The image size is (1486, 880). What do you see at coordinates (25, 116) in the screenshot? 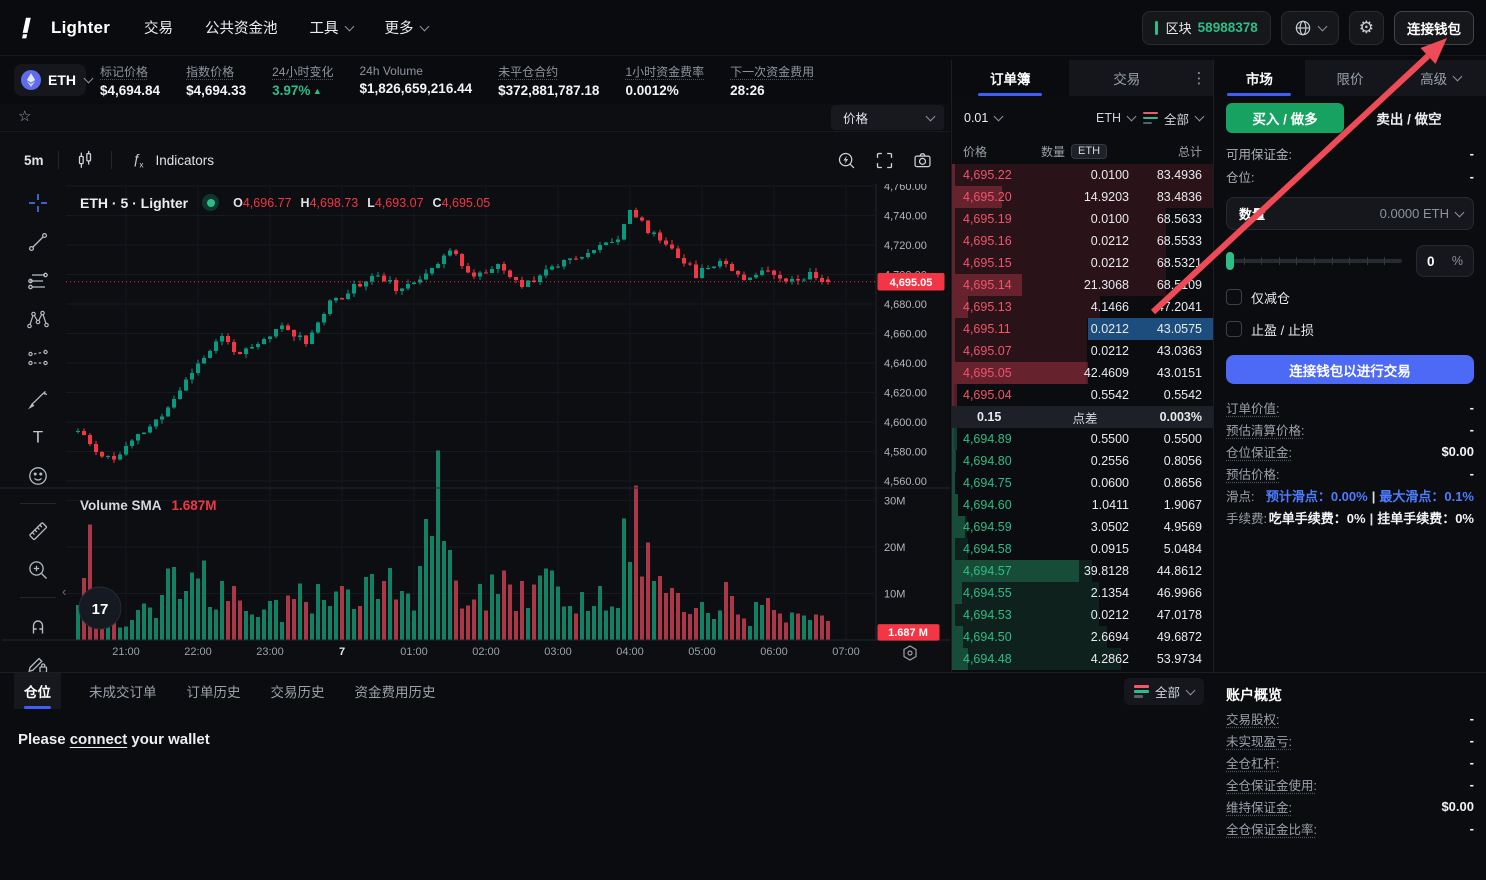
I see `favorite-star-icon: ☆` at bounding box center [25, 116].